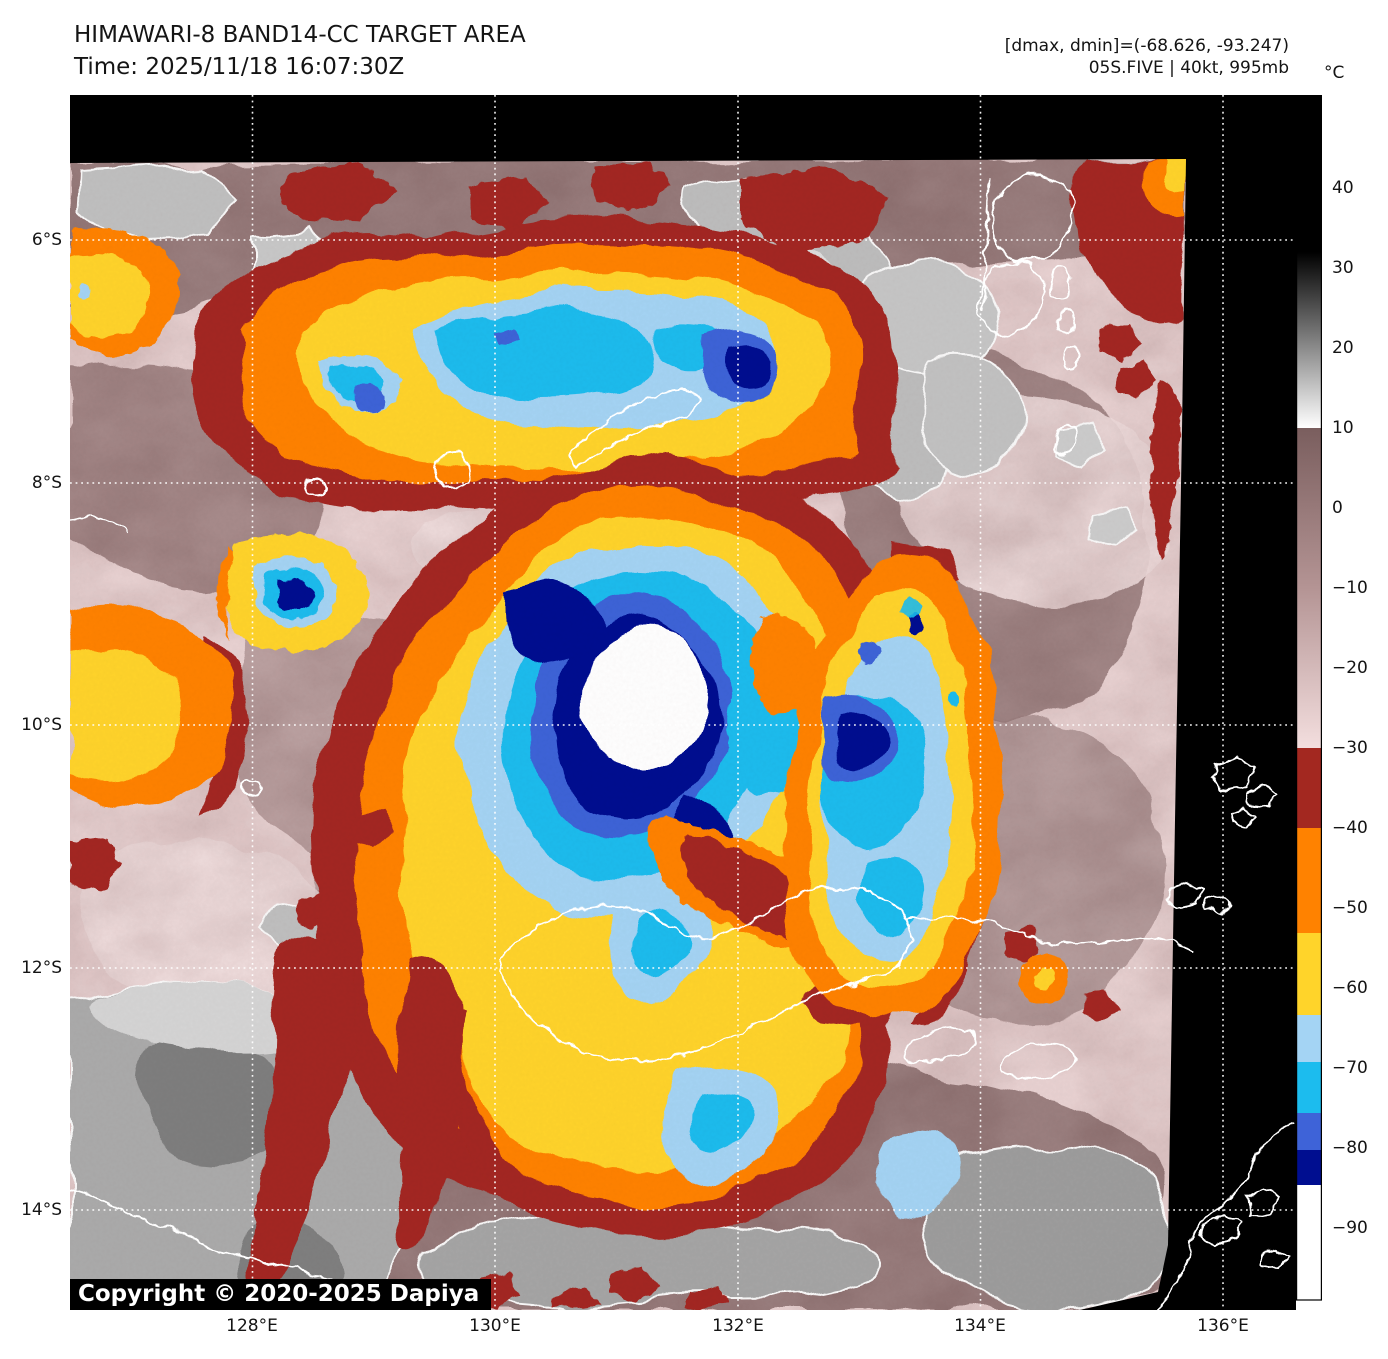  I want to click on y-tick-8s: 8°S, so click(46, 483).